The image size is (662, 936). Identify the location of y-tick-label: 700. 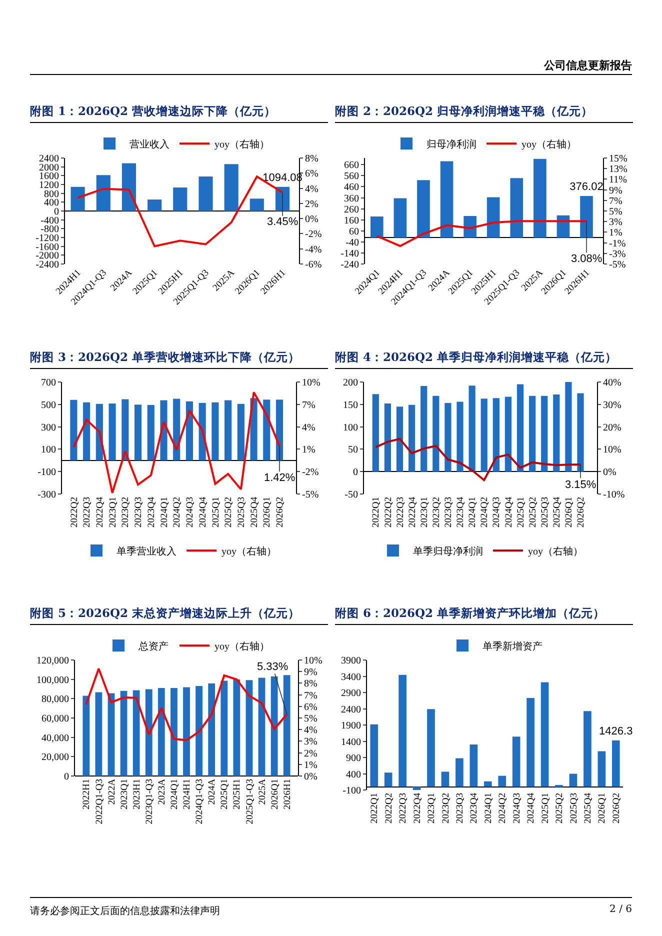
(48, 383).